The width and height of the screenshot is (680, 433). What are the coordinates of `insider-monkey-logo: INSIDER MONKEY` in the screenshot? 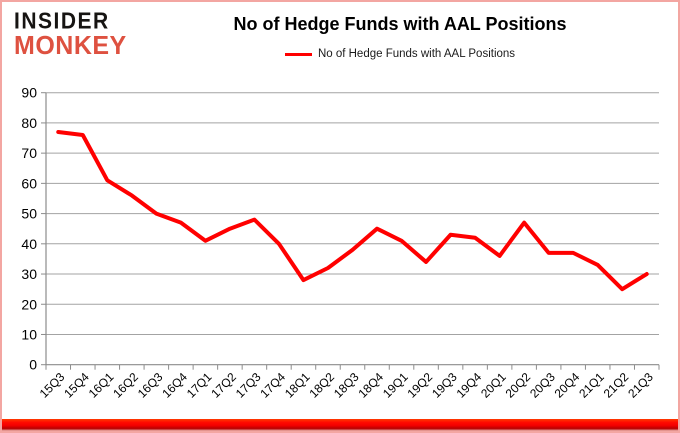 It's located at (70, 34).